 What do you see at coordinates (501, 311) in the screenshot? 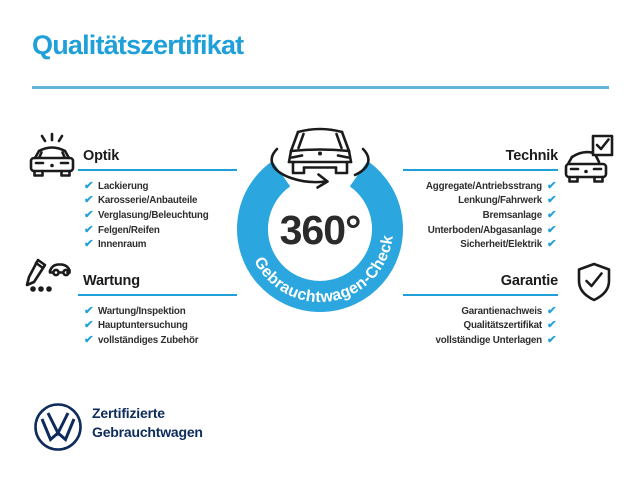
I see `checklist-item-label: Garantienachweis` at bounding box center [501, 311].